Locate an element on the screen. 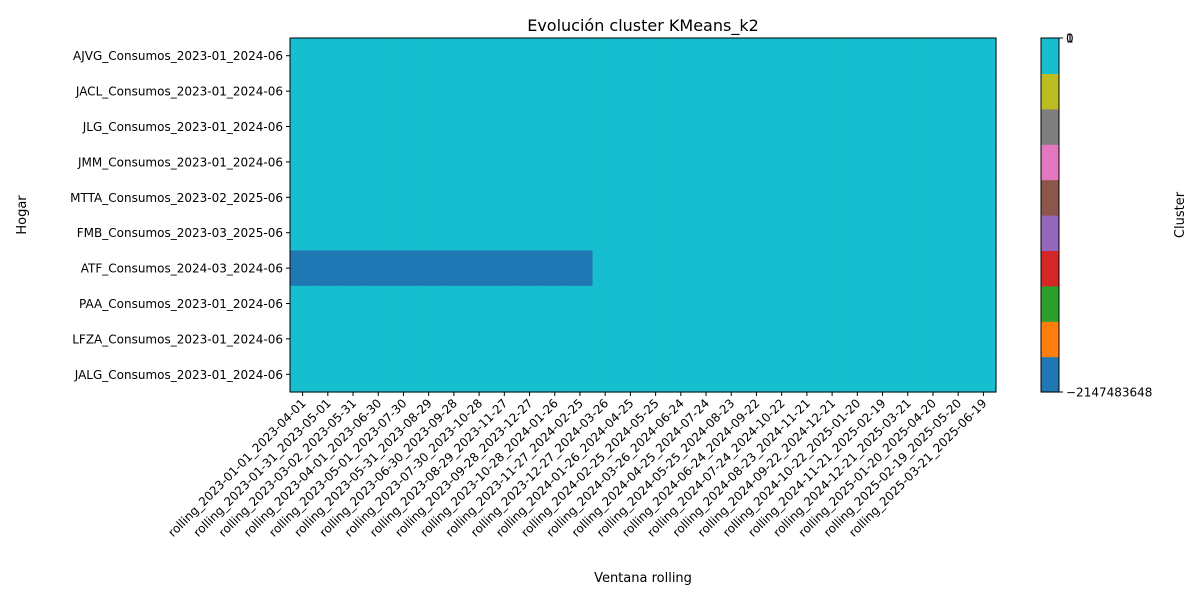 Image resolution: width=1200 pixels, height=600 pixels. colorbar-tick-label: −2147483648 is located at coordinates (1109, 393).